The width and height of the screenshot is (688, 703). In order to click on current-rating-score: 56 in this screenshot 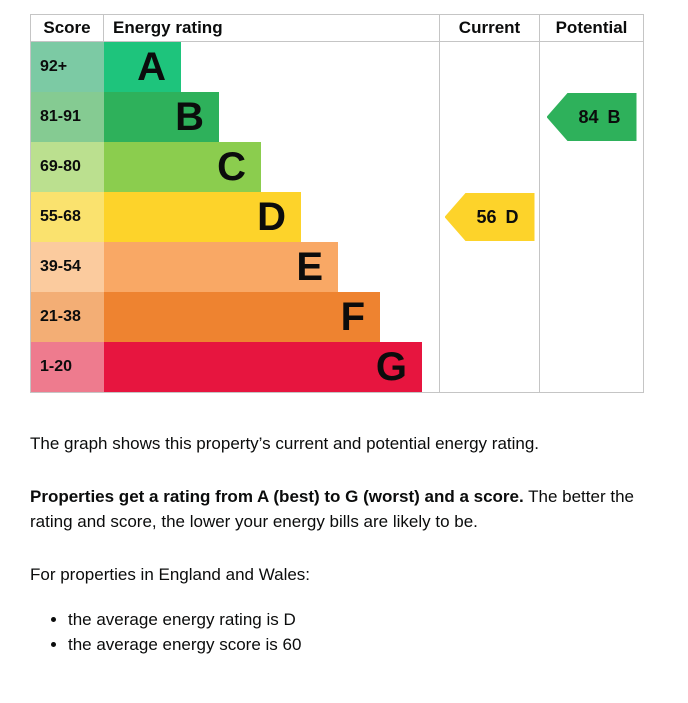, I will do `click(486, 216)`.